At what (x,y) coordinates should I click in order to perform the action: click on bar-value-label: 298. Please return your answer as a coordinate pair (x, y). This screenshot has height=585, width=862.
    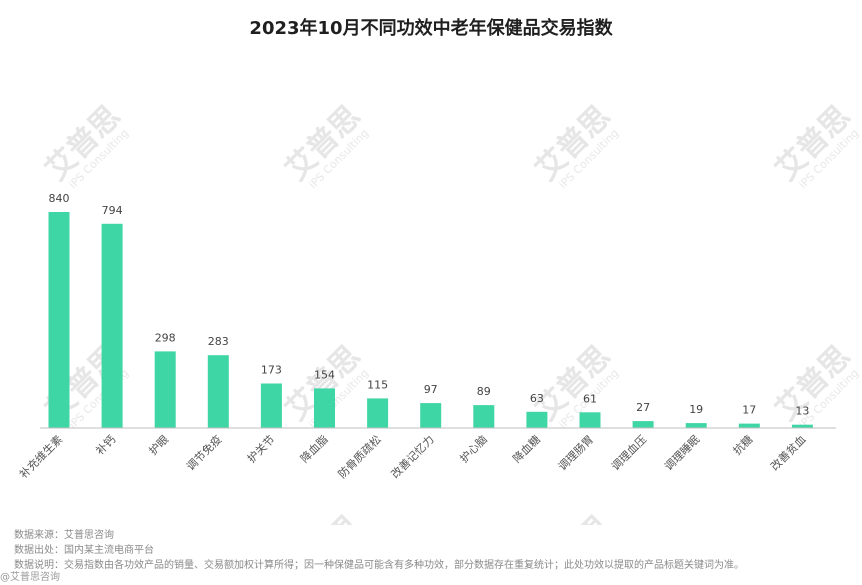
    Looking at the image, I should click on (165, 337).